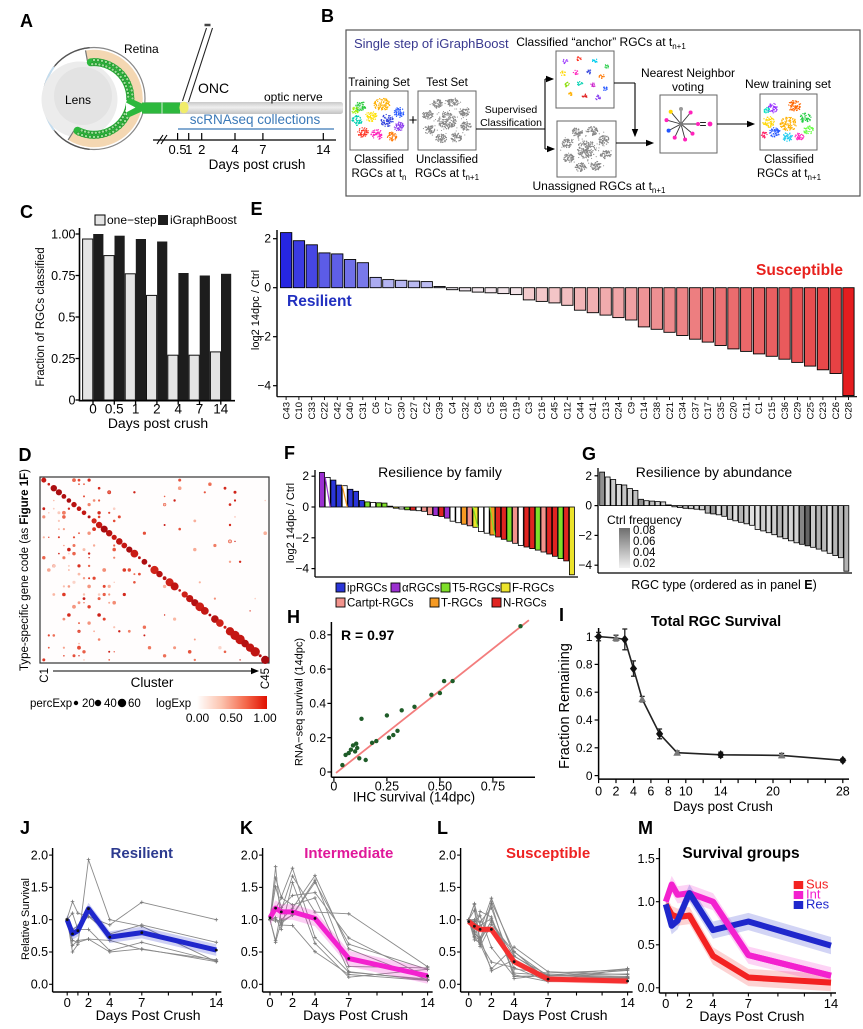  I want to click on svg-text: Lens, so click(78, 100).